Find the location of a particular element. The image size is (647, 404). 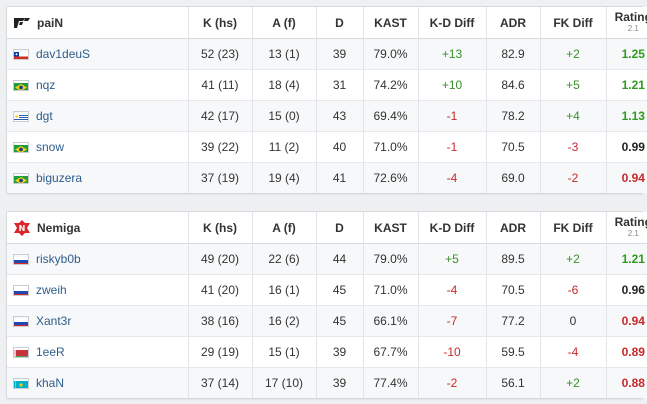

deaths-cell: 39 is located at coordinates (339, 352).